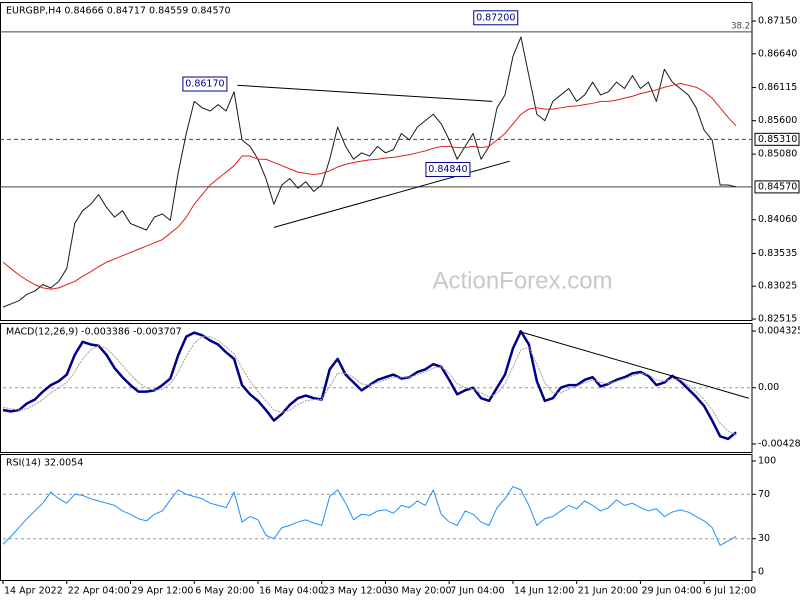  I want to click on y-tick-label: 0.00, so click(768, 387).